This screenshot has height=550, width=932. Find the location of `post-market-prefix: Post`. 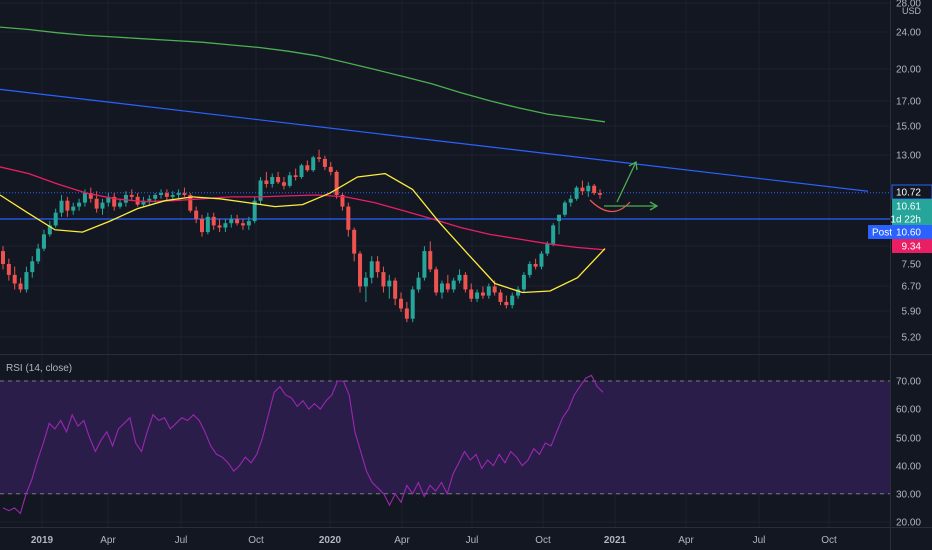

post-market-prefix: Post is located at coordinates (882, 233).